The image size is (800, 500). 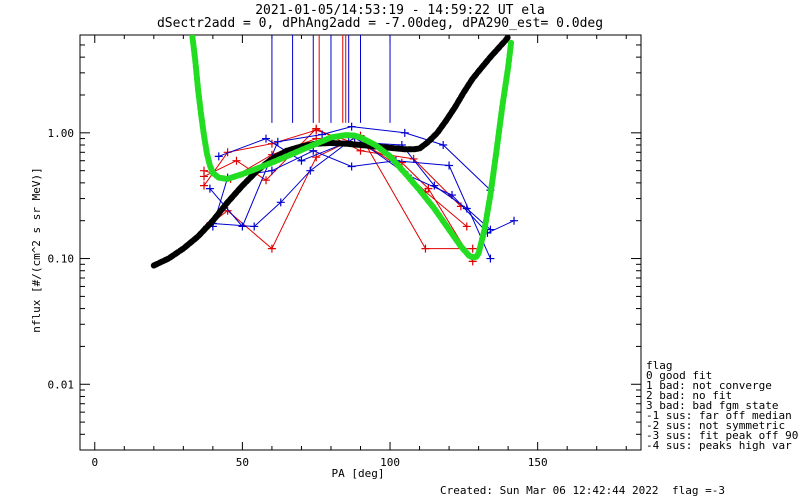 What do you see at coordinates (358, 473) in the screenshot?
I see `x-axis-label: PA [deg]` at bounding box center [358, 473].